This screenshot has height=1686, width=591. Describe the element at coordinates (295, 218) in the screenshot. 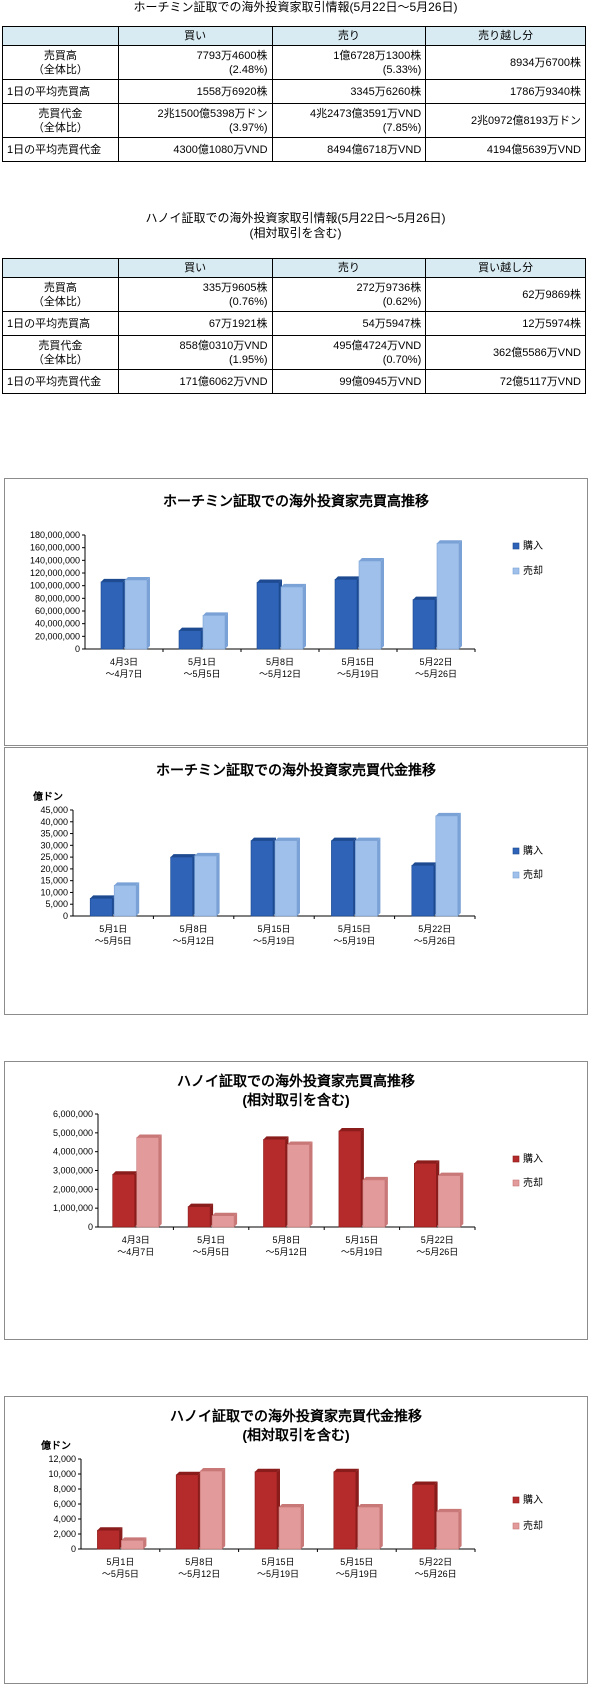

I see `hn-table-title-line1: ハノイ証取での海外投資家取引情報(5月22日～5月26日)` at that location.